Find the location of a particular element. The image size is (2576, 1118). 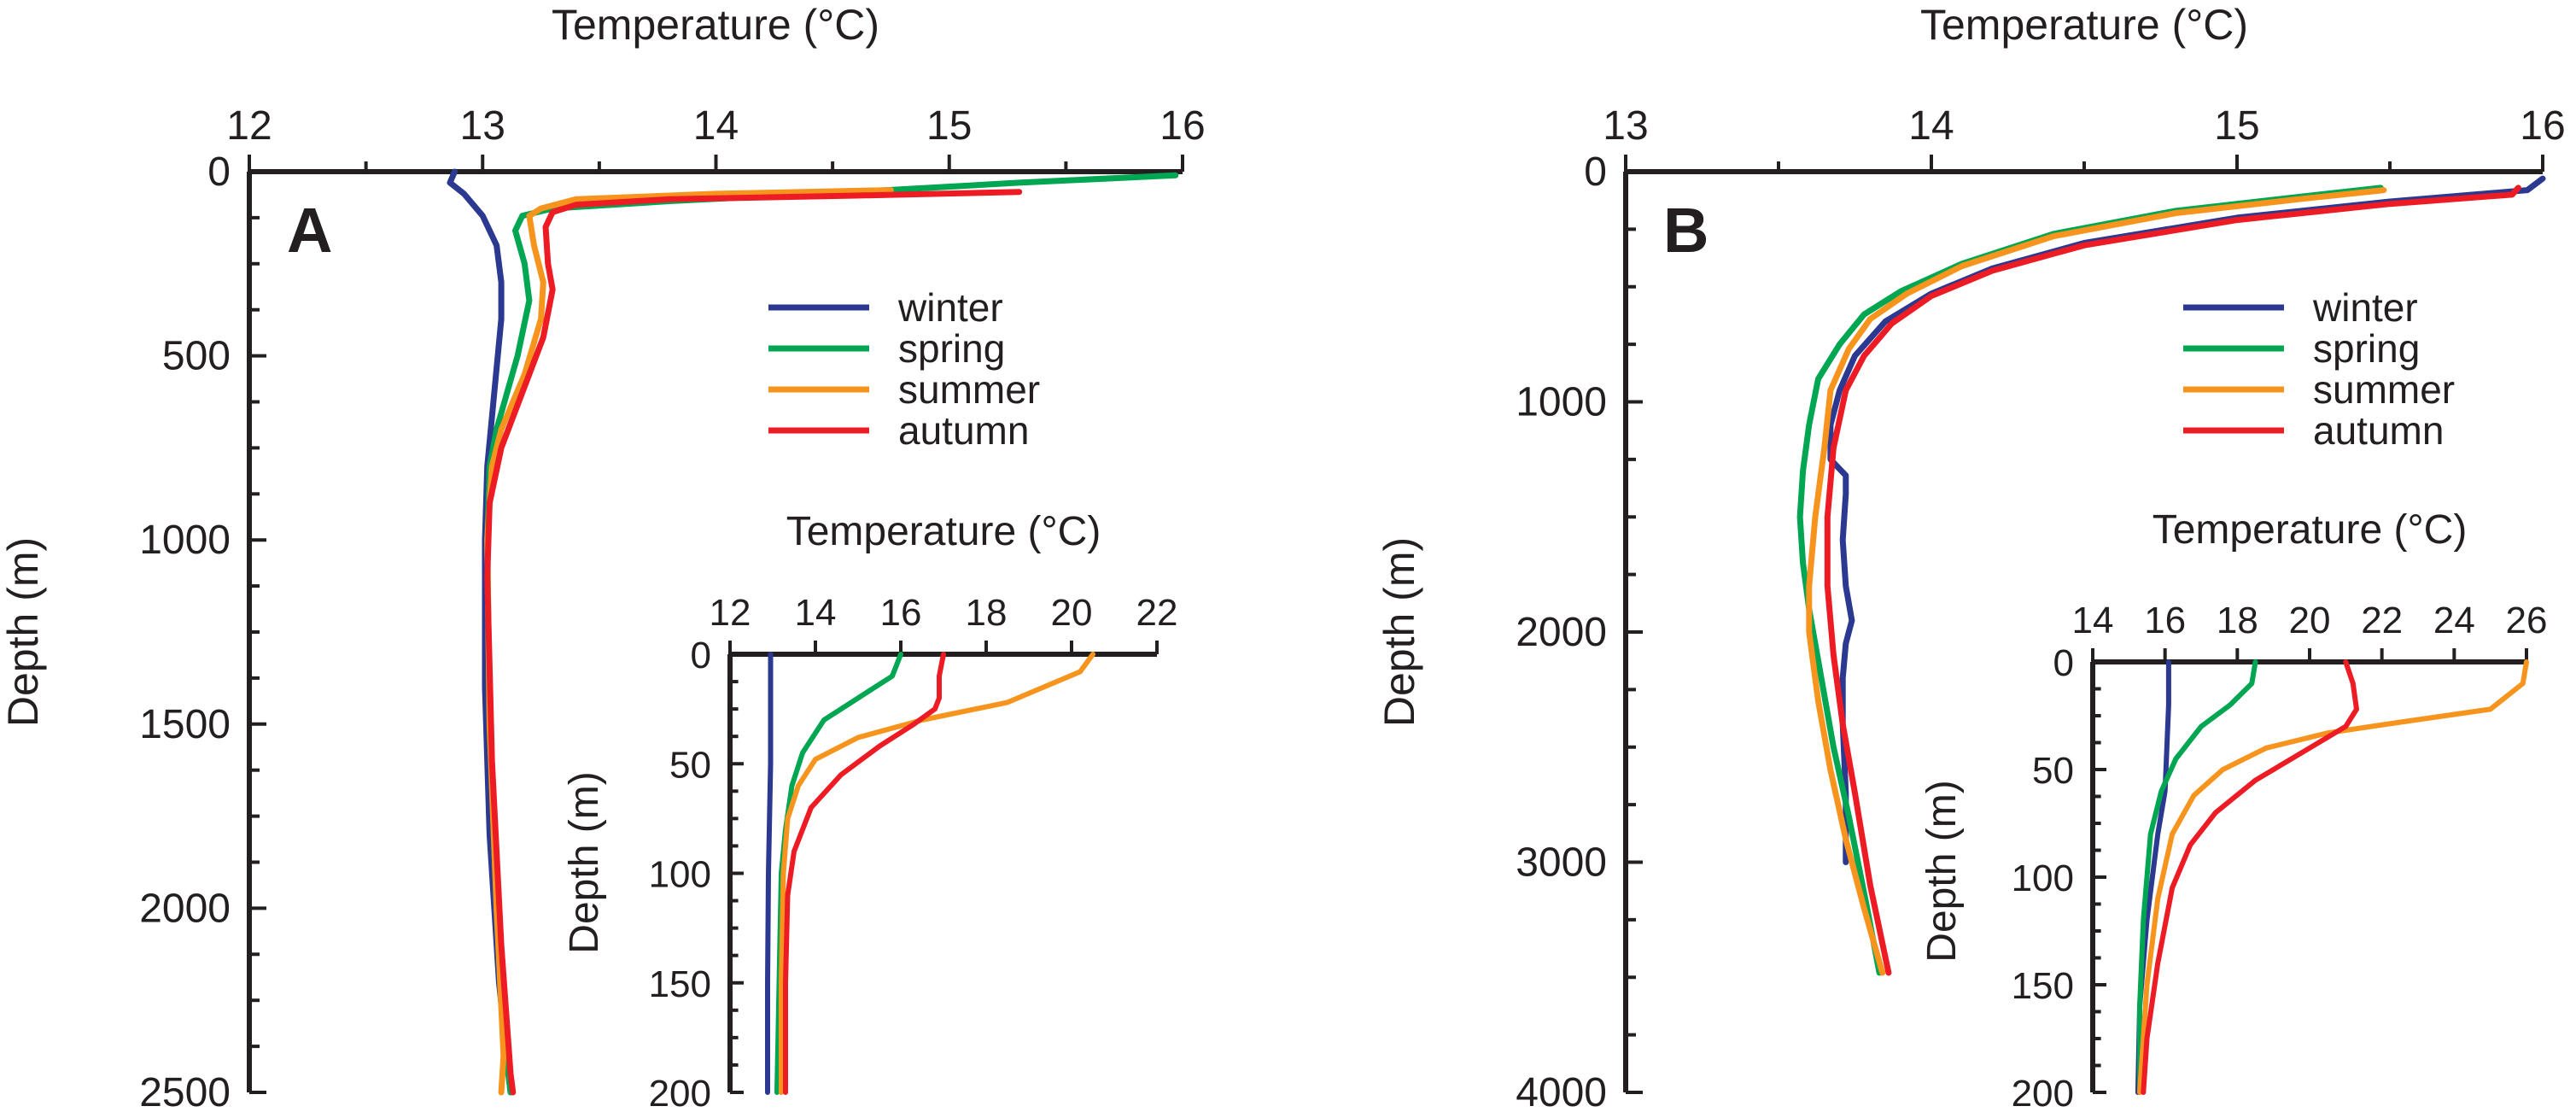

b-inset-x-tick-label: 26 is located at coordinates (2527, 620).